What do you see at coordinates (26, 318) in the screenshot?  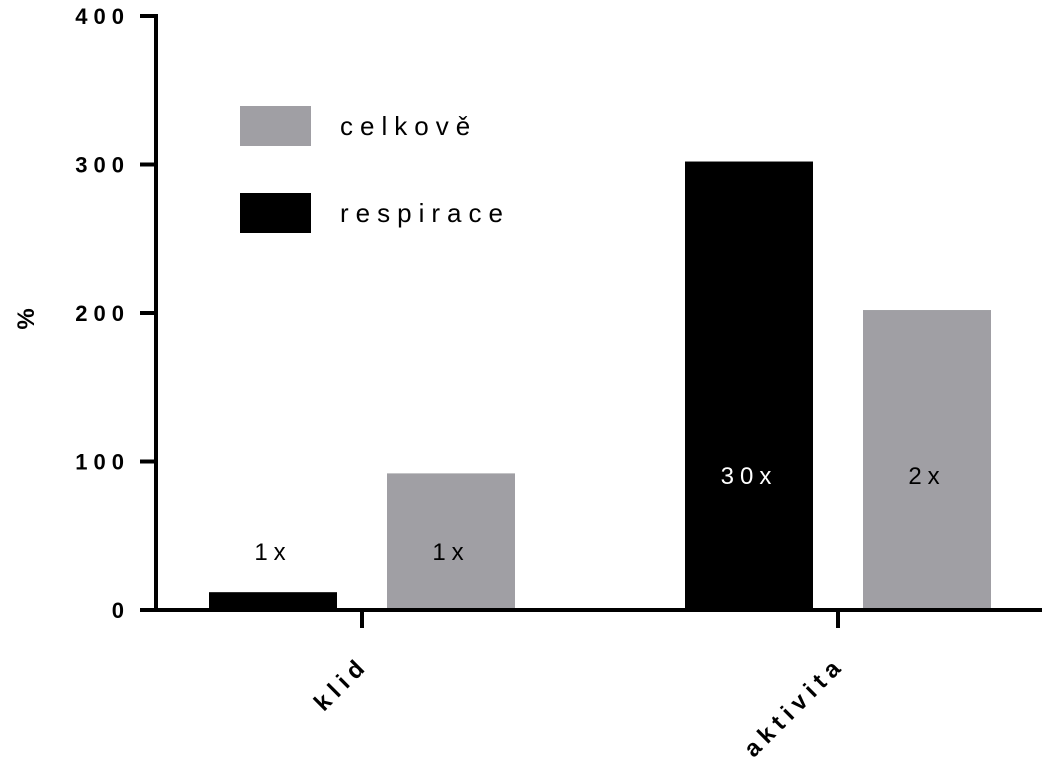 I see `y-axis-title: %` at bounding box center [26, 318].